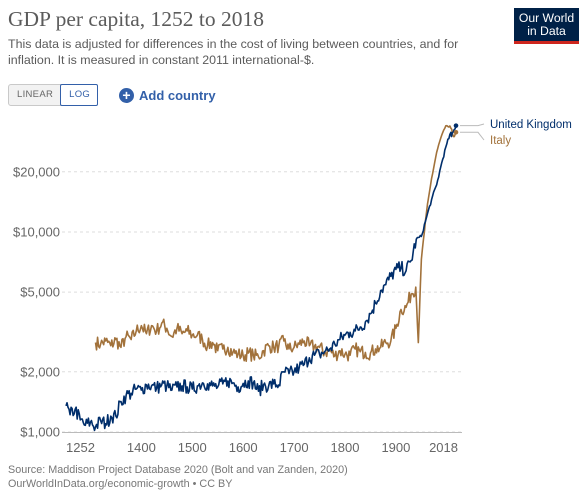  I want to click on y-tick-label: $1,000, so click(40, 432).